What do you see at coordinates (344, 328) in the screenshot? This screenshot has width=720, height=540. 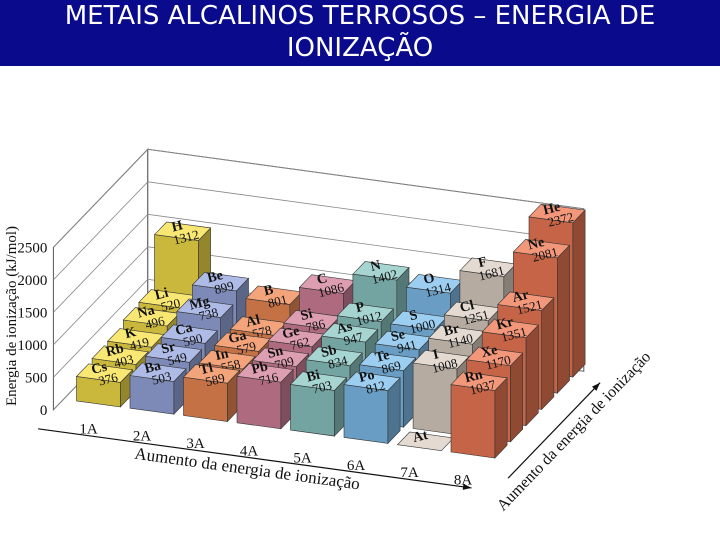 I see `bar-symbol-label: As` at bounding box center [344, 328].